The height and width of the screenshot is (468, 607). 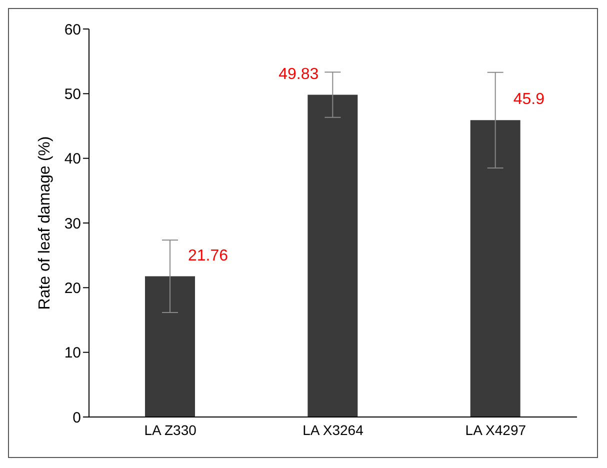 I want to click on y-tick-label: 20, so click(x=72, y=288).